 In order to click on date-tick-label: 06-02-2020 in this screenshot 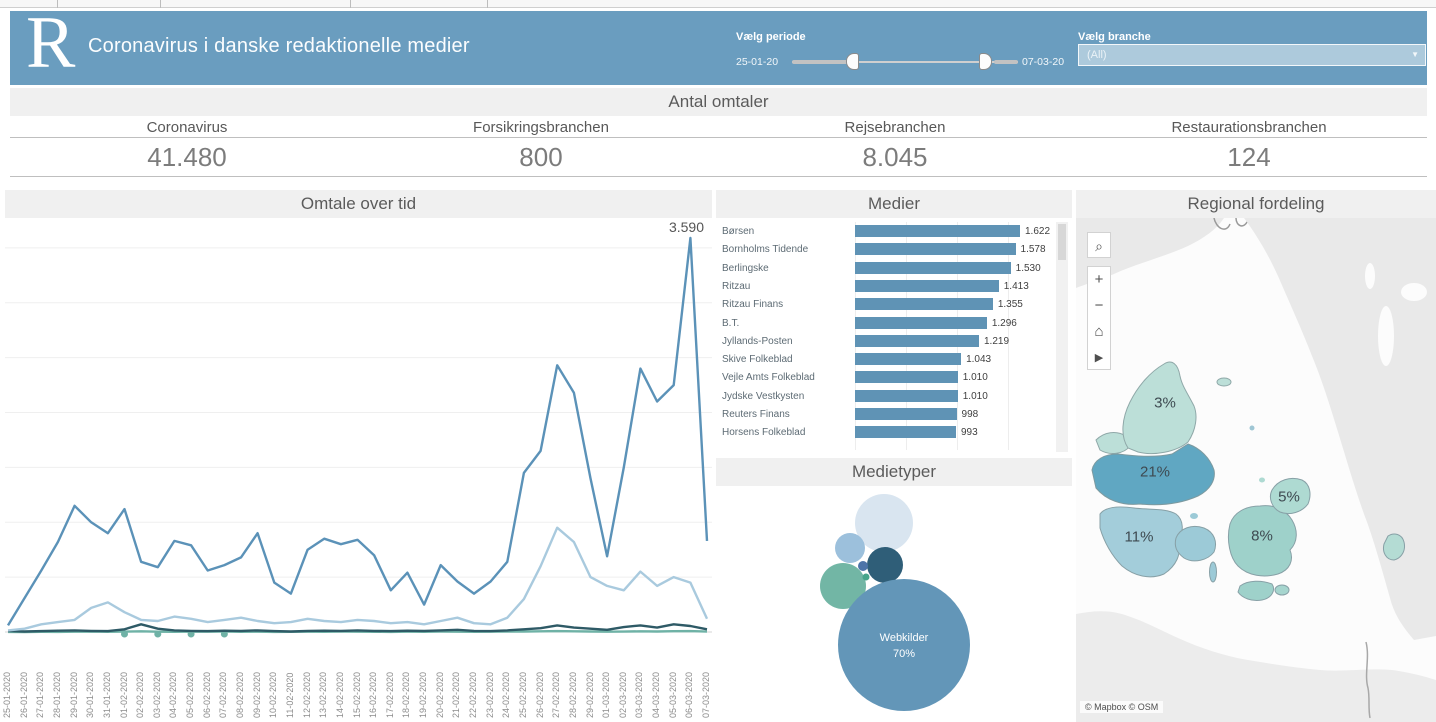, I will do `click(206, 694)`.